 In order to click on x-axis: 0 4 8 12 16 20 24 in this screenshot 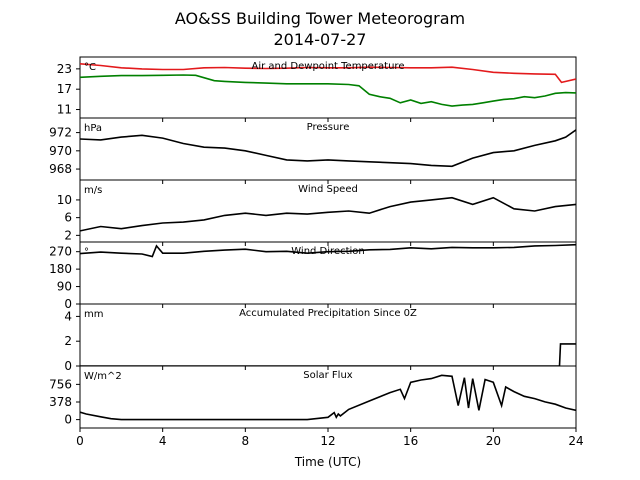, I will do `click(329, 441)`.